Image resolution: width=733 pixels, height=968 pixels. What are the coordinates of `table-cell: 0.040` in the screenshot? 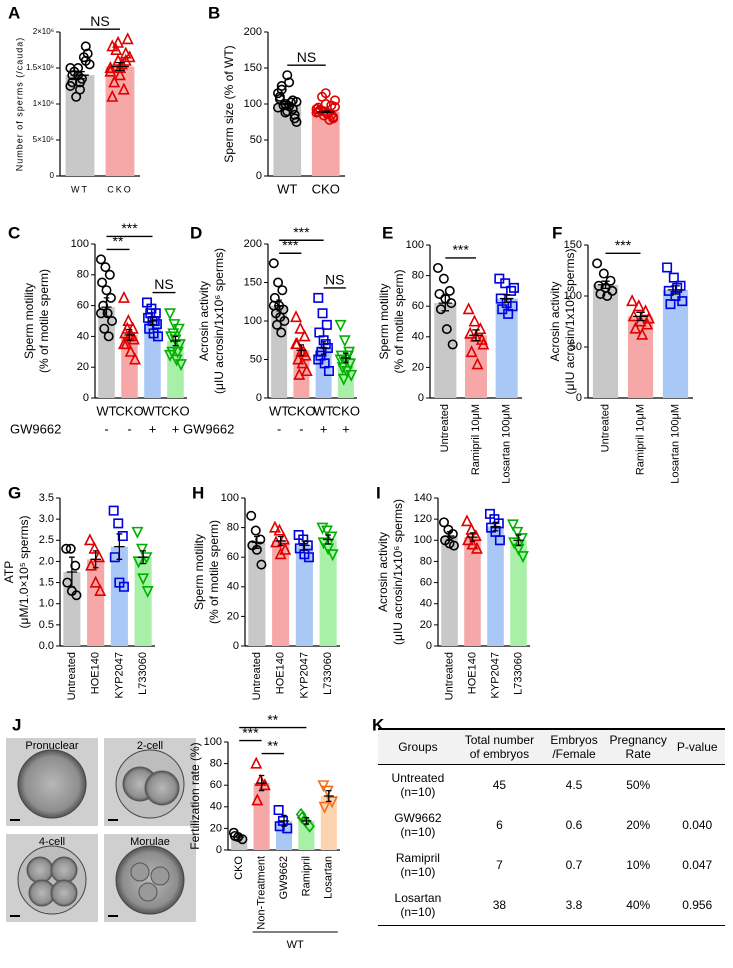 It's located at (697, 825).